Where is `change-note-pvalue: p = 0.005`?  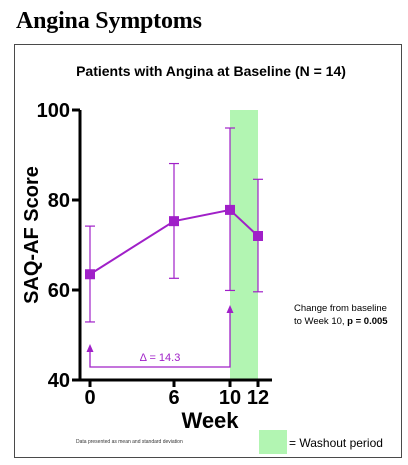 change-note-pvalue: p = 0.005 is located at coordinates (367, 321).